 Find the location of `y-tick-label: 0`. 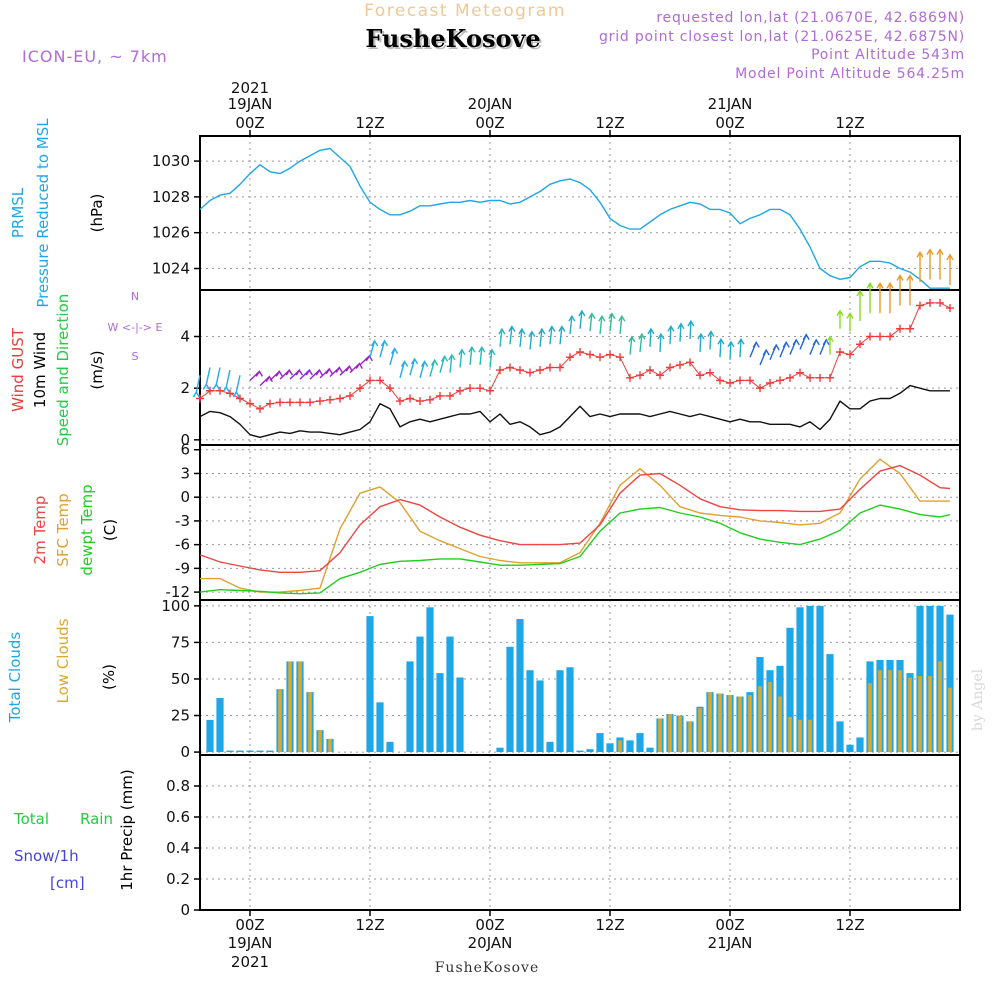

y-tick-label: 0 is located at coordinates (185, 440).